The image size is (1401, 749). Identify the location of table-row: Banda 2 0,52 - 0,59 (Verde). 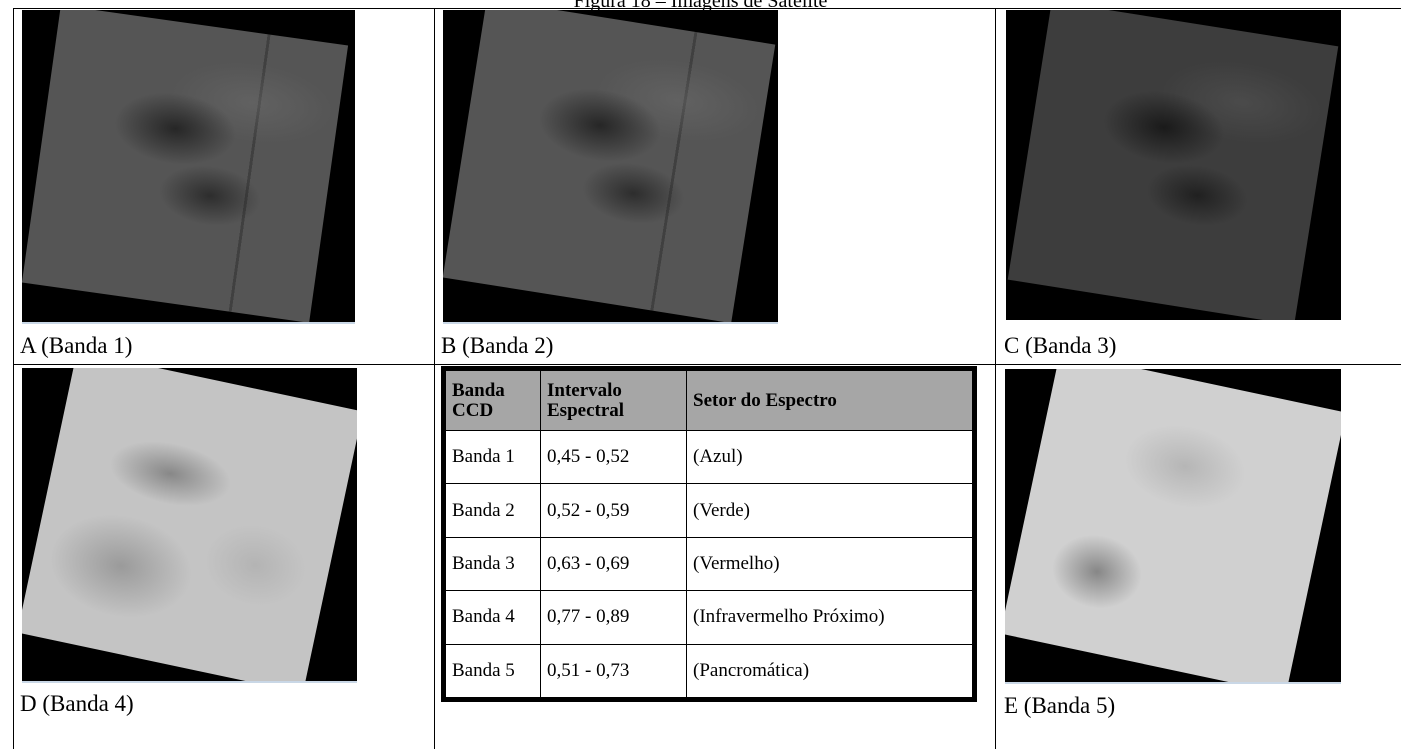
(709, 510).